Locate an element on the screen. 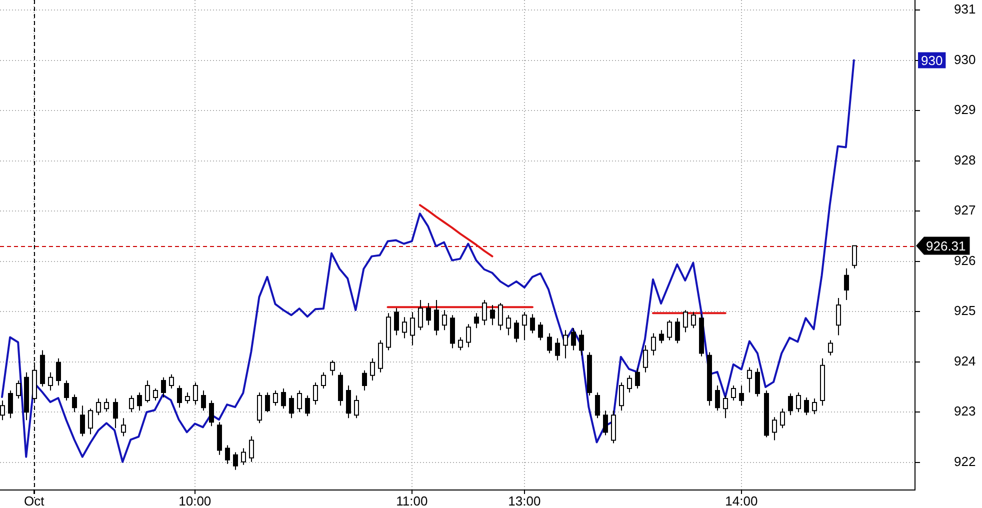 Image resolution: width=982 pixels, height=508 pixels. x-tick-label: 14:00 is located at coordinates (741, 500).